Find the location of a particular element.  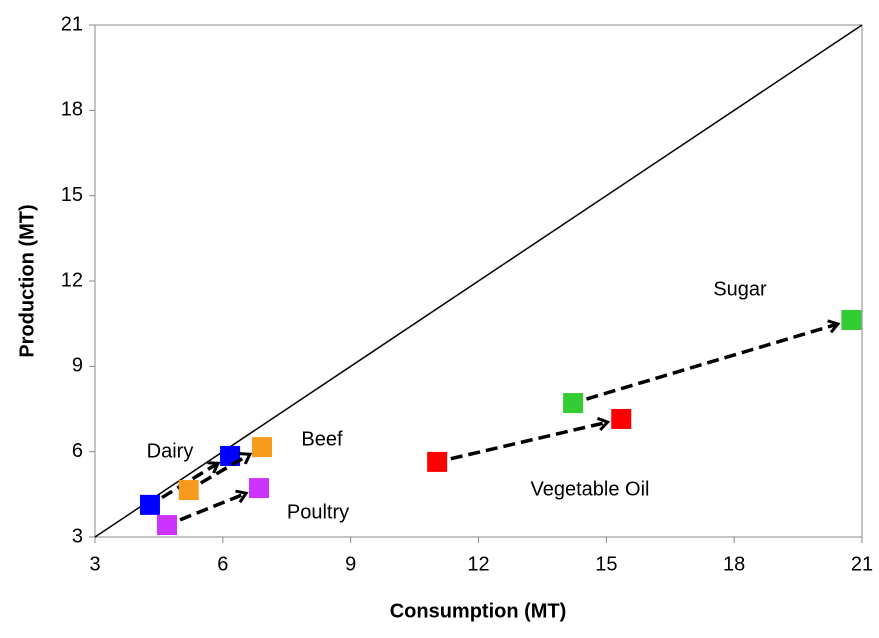

x-axis-title: Consumption (MT) is located at coordinates (478, 611).